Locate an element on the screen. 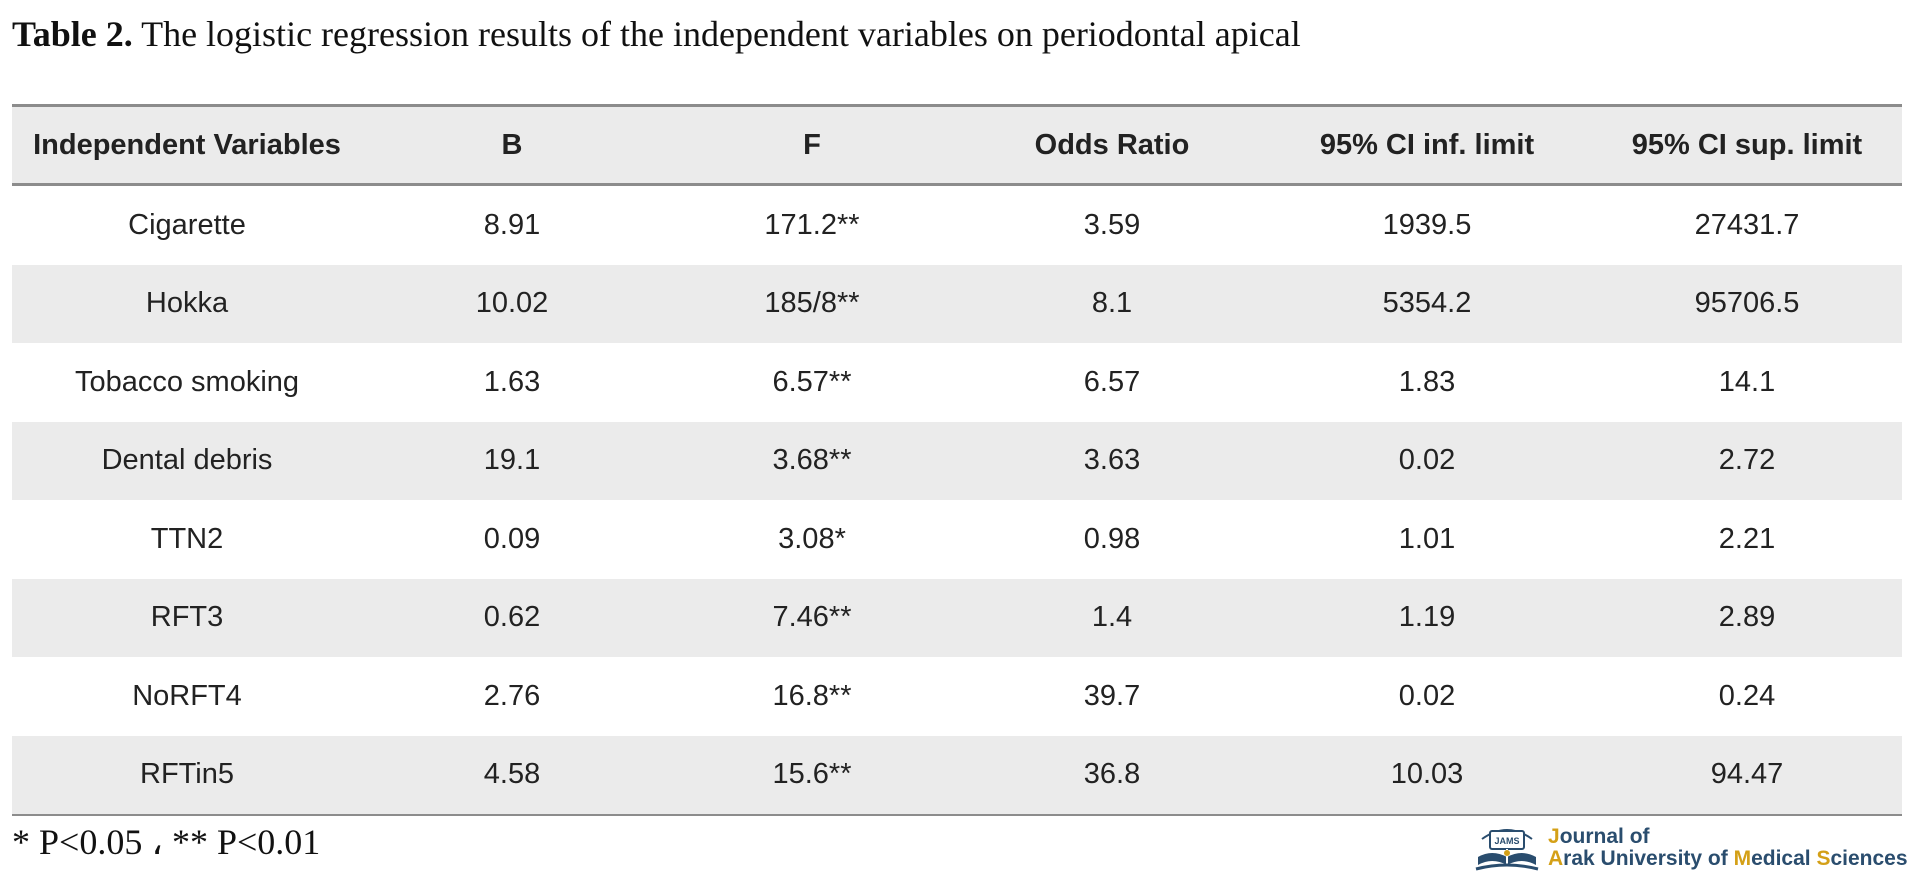 This screenshot has height=882, width=1914. cell-f: 3.08* is located at coordinates (812, 538).